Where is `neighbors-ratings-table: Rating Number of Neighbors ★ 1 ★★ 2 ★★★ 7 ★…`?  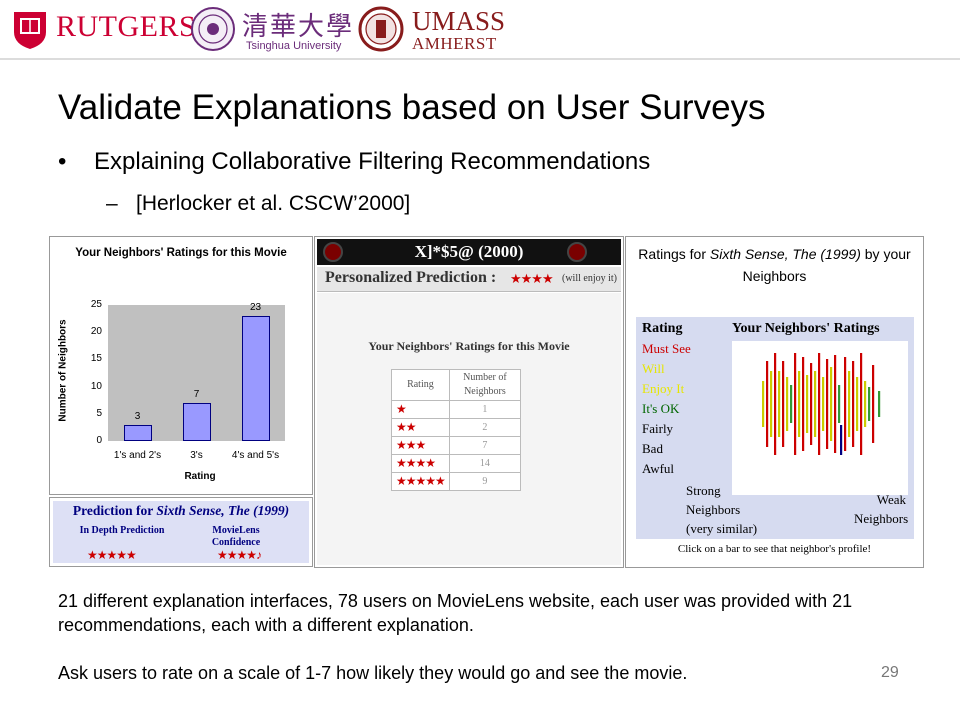 neighbors-ratings-table: Rating Number of Neighbors ★ 1 ★★ 2 ★★★ 7 ★… is located at coordinates (456, 430).